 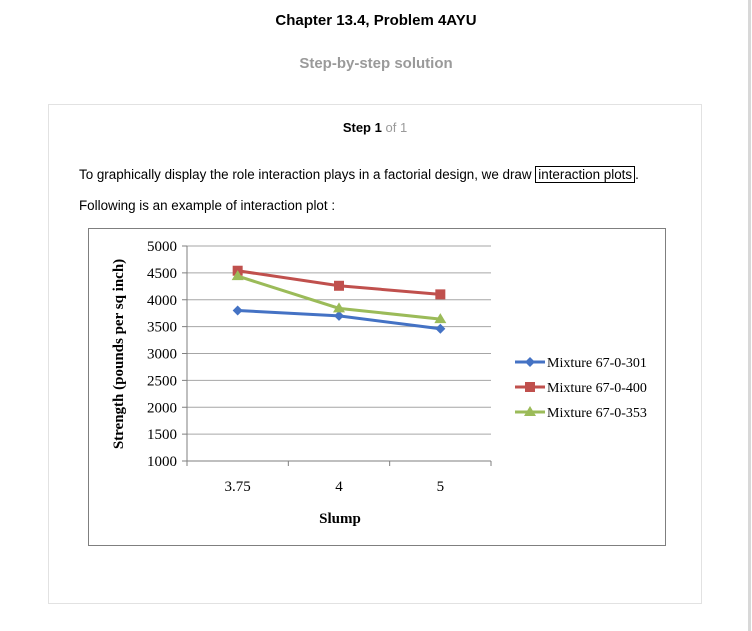 I want to click on legend-item: Mixture 67-0-353, so click(x=581, y=413).